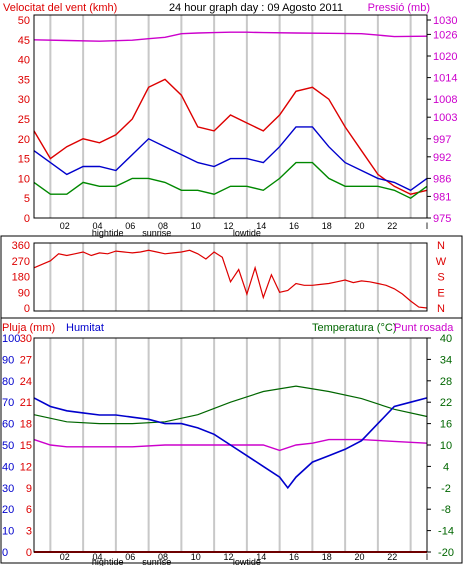  Describe the element at coordinates (26, 382) in the screenshot. I see `rain-tick-label: 24` at that location.